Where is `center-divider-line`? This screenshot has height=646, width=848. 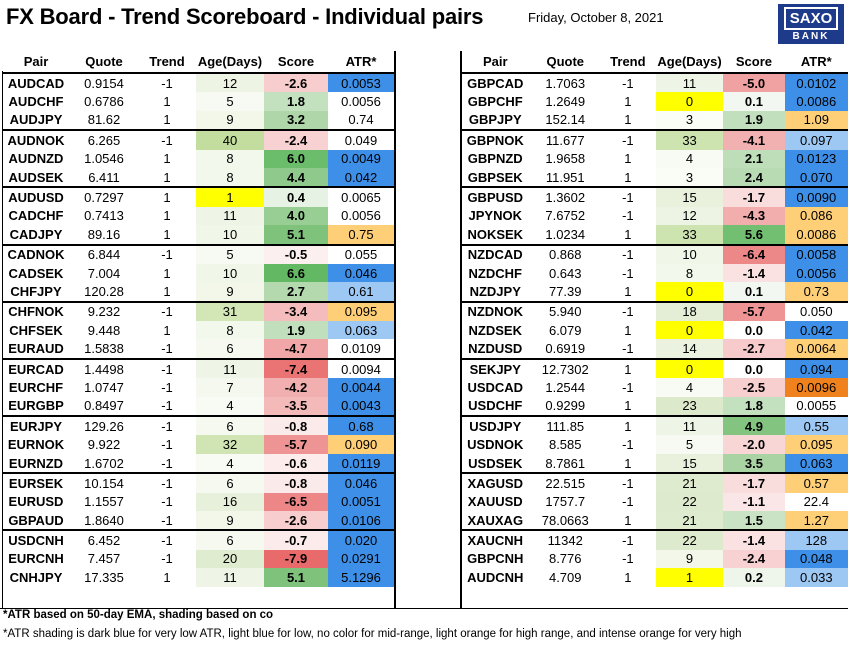 center-divider-line is located at coordinates (395, 329).